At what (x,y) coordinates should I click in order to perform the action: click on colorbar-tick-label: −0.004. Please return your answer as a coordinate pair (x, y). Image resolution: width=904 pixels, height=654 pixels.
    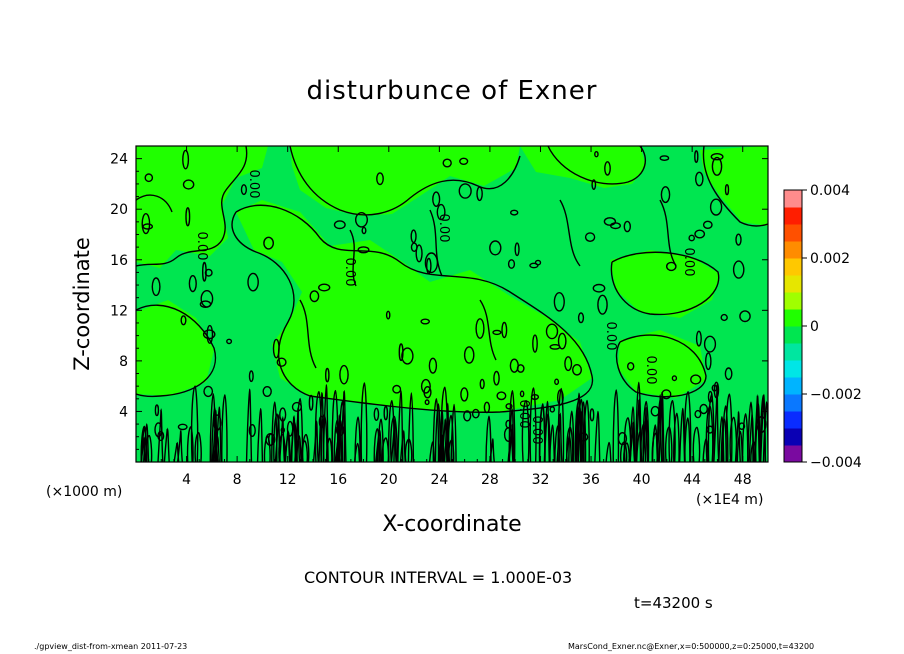
    Looking at the image, I should click on (836, 463).